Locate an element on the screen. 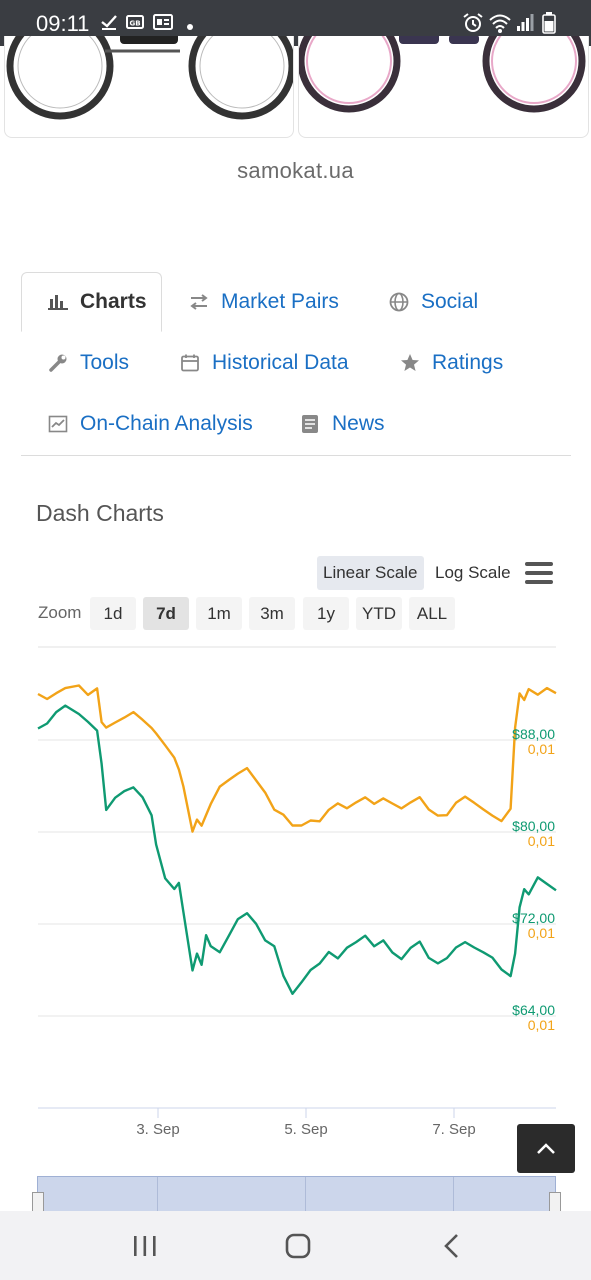  zoom-ytd-button: YTD is located at coordinates (379, 613).